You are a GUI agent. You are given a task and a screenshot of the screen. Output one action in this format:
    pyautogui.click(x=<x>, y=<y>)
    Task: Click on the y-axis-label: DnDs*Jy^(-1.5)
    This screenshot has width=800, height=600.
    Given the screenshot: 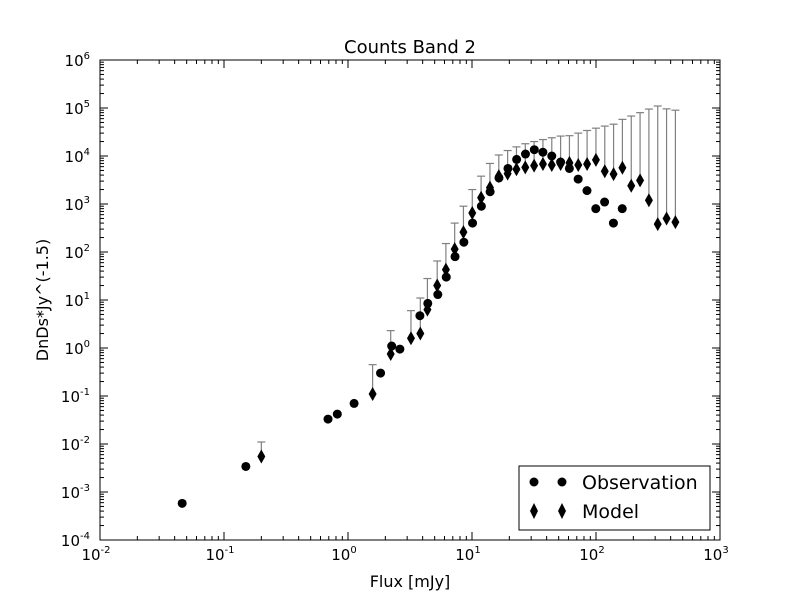 What is the action you would take?
    pyautogui.click(x=42, y=300)
    